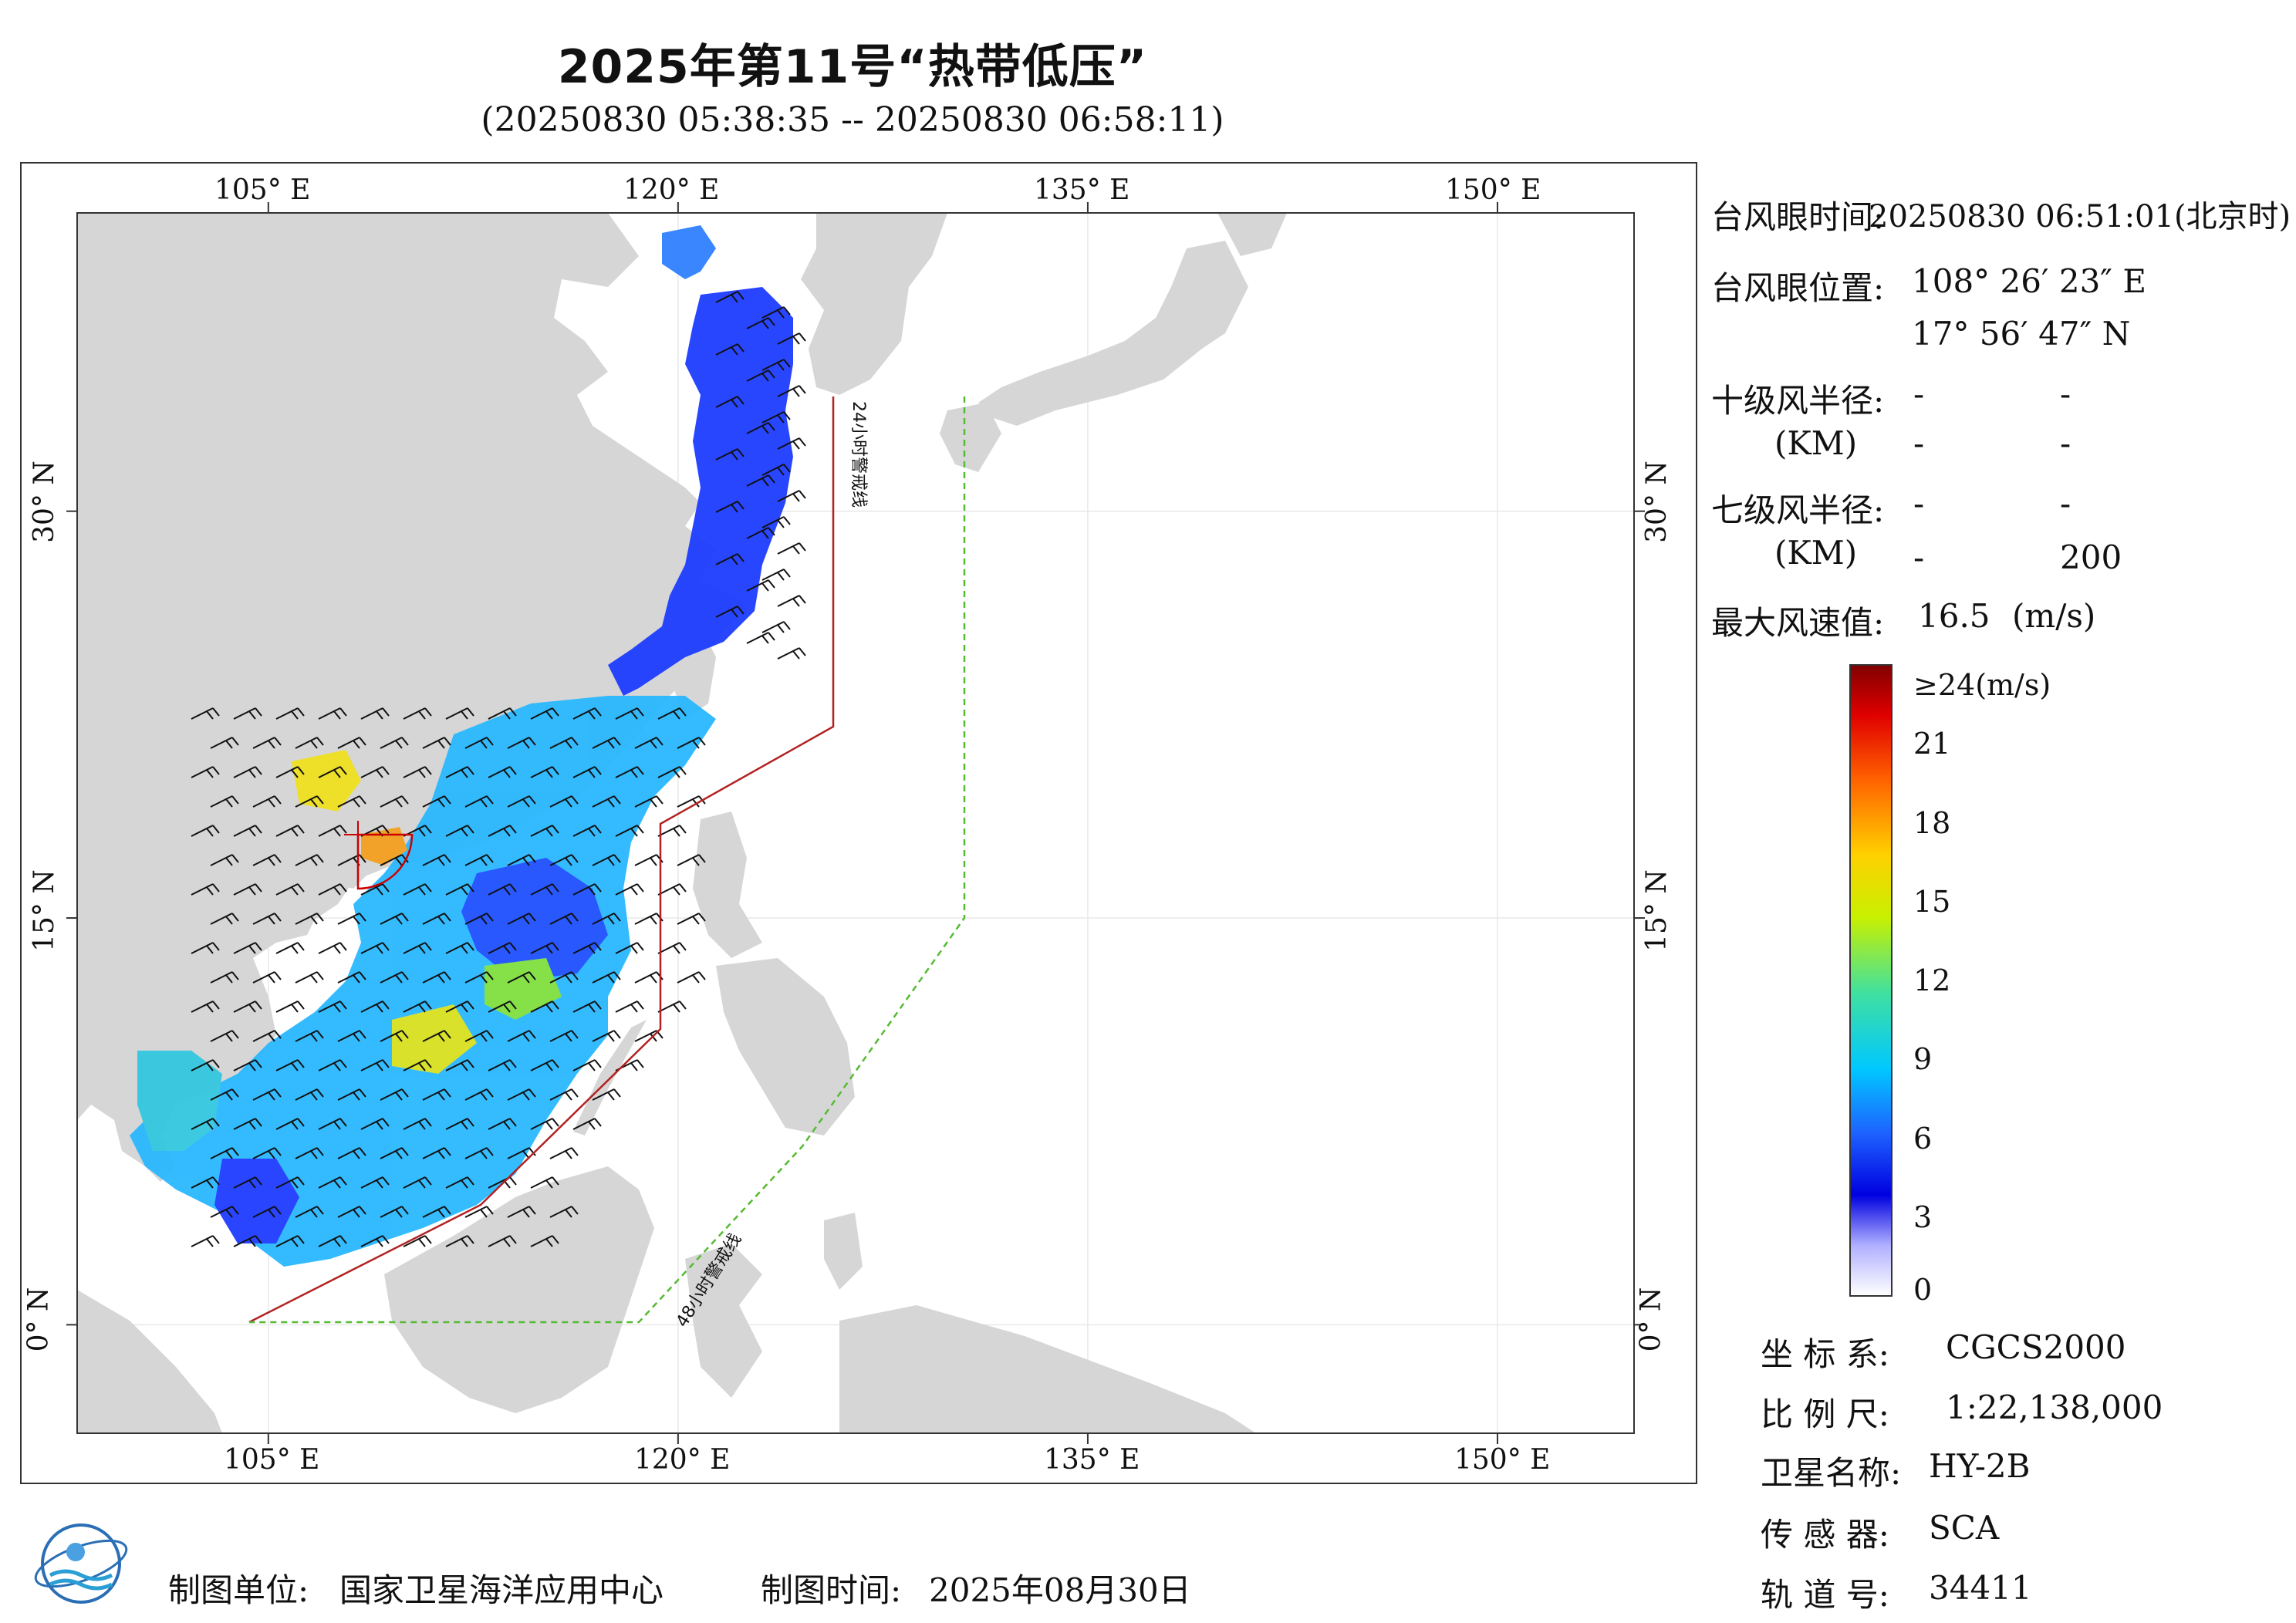 This screenshot has width=2296, height=1623. I want to click on swath-orange-patch, so click(384, 846).